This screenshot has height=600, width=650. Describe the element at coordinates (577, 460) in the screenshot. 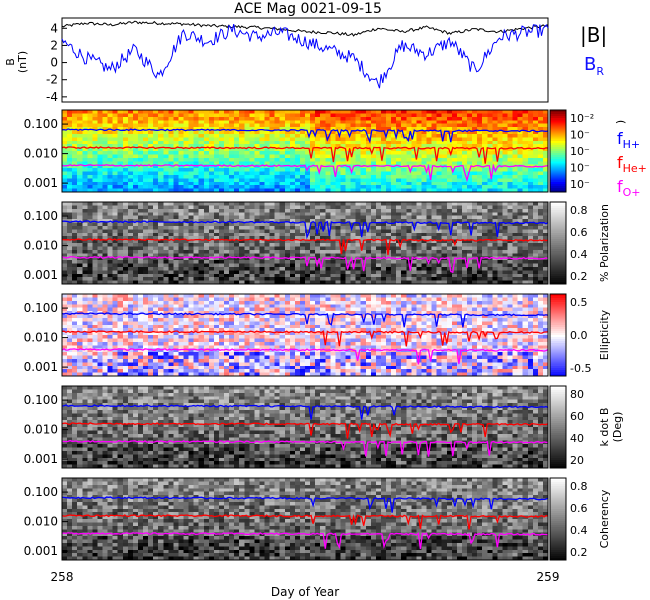

I see `colorbar-tick-label: 20` at that location.